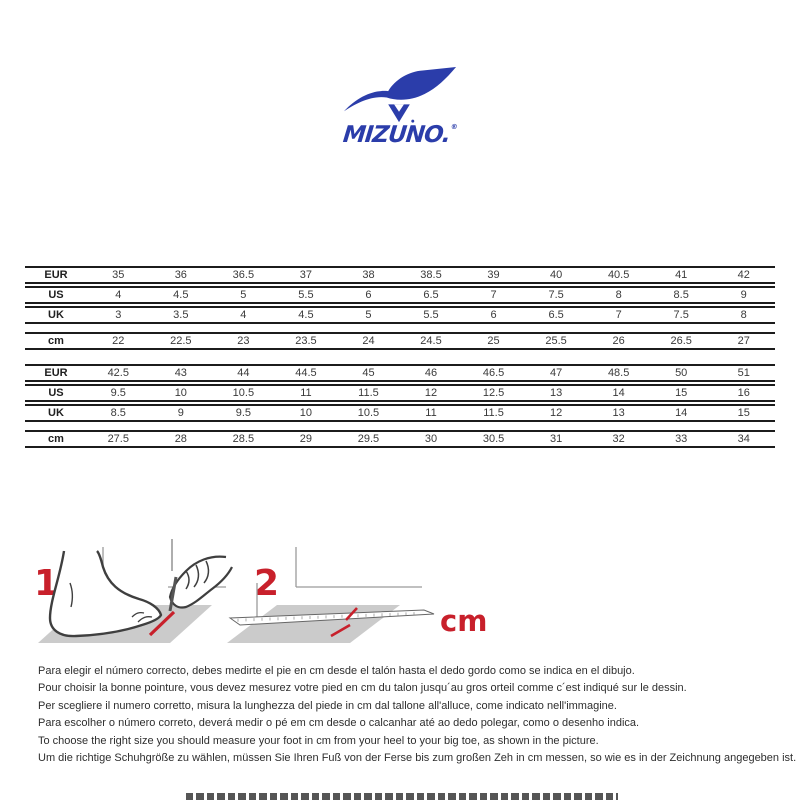 Image resolution: width=800 pixels, height=800 pixels. I want to click on table-gap, so click(400, 358).